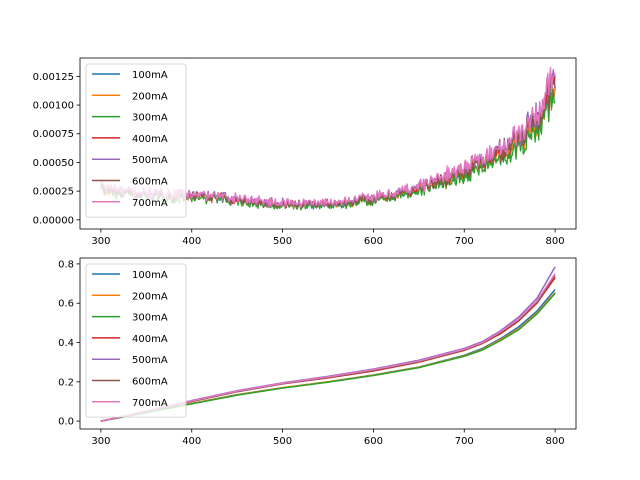 The height and width of the screenshot is (480, 640). Describe the element at coordinates (53, 192) in the screenshot. I see `y-tick-label: 0.00025` at that location.